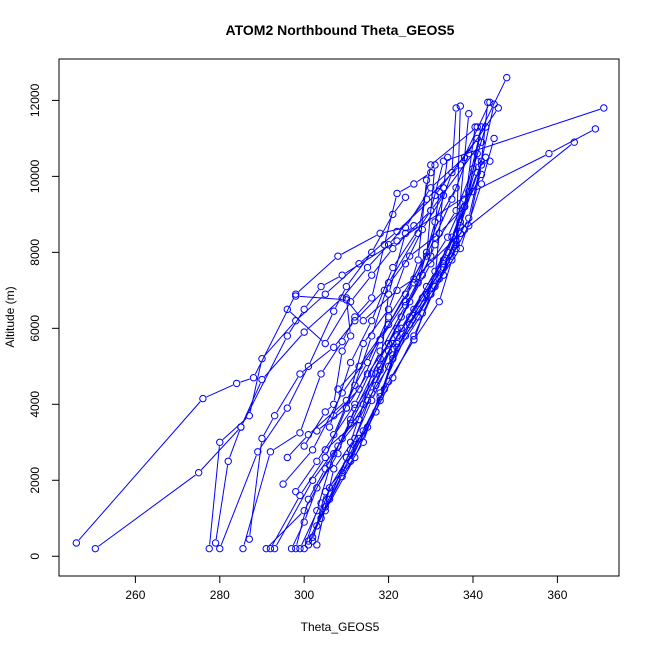  I want to click on y-tick-label: 2000, so click(35, 480).